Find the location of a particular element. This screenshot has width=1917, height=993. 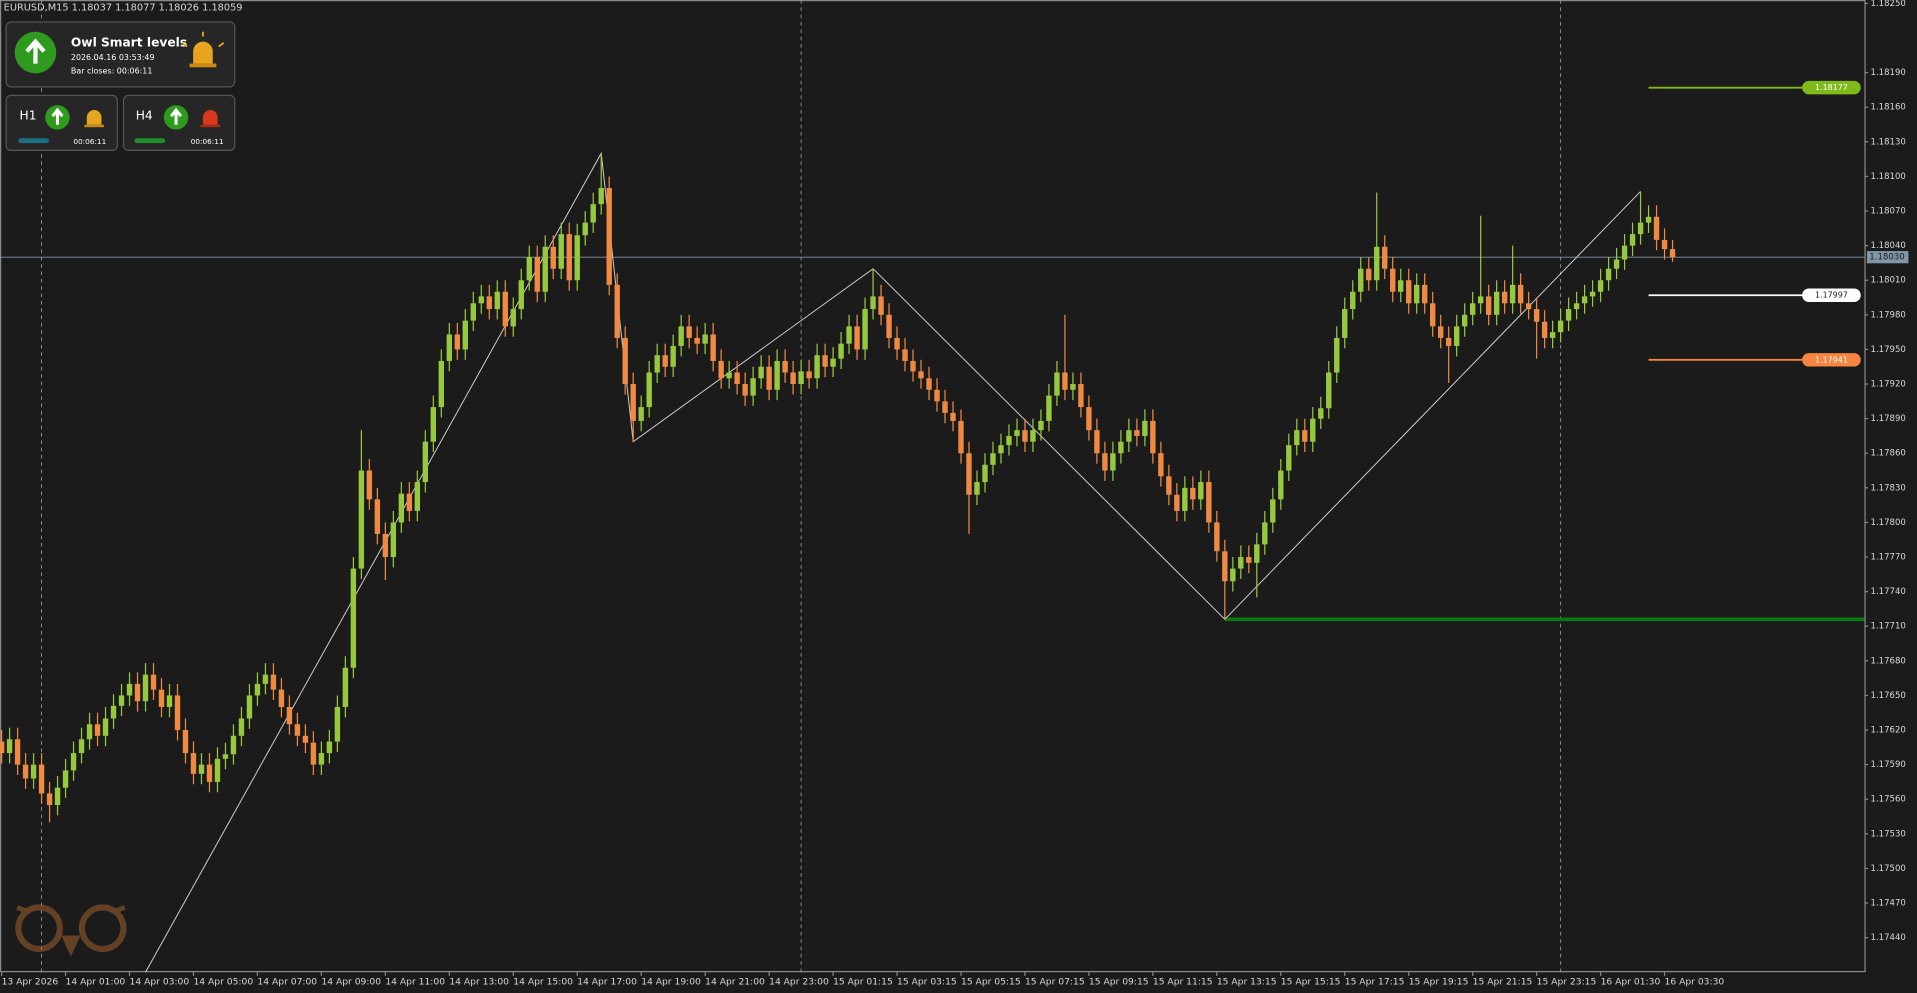

x-tick-label: 14 Apr 15:00 is located at coordinates (543, 981).